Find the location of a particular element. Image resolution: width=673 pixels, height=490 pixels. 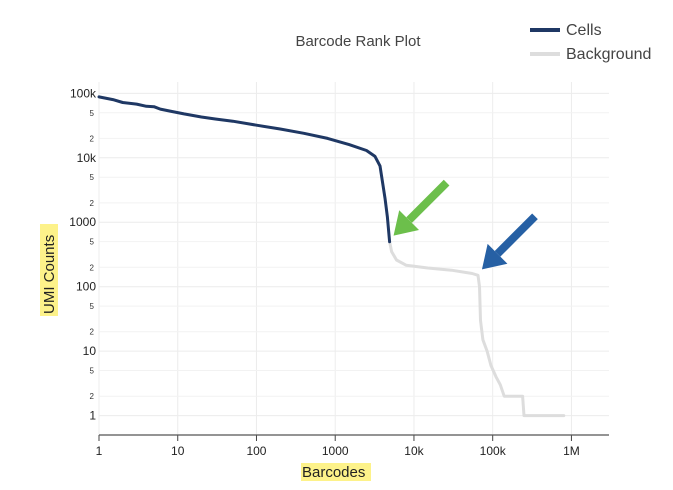

chart-title: Barcode Rank Plot is located at coordinates (358, 41).